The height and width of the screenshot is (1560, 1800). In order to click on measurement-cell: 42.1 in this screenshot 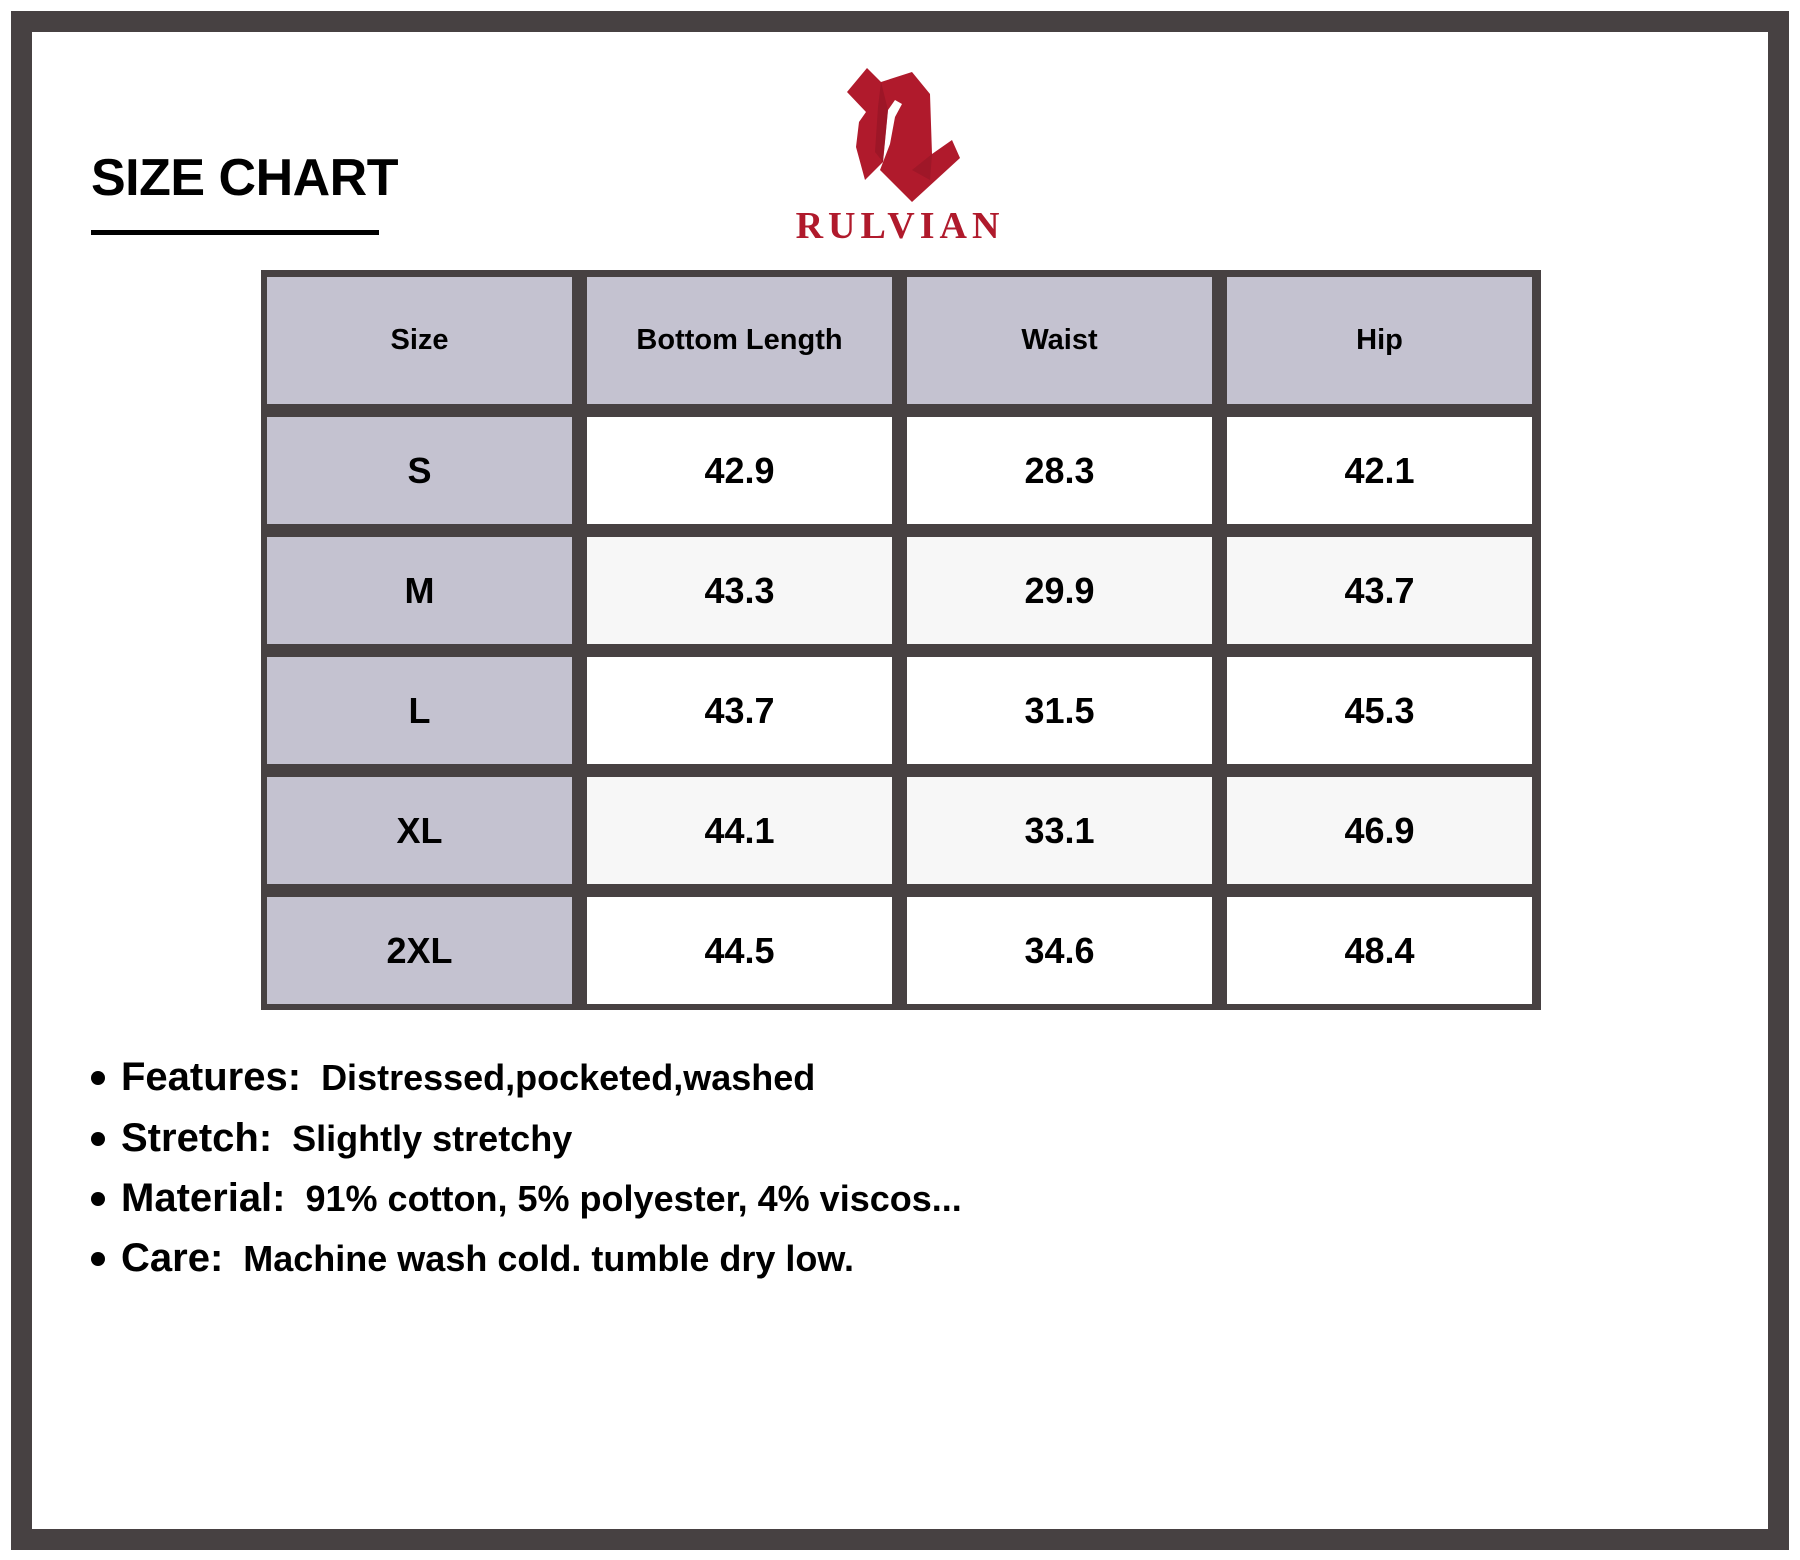, I will do `click(1379, 470)`.